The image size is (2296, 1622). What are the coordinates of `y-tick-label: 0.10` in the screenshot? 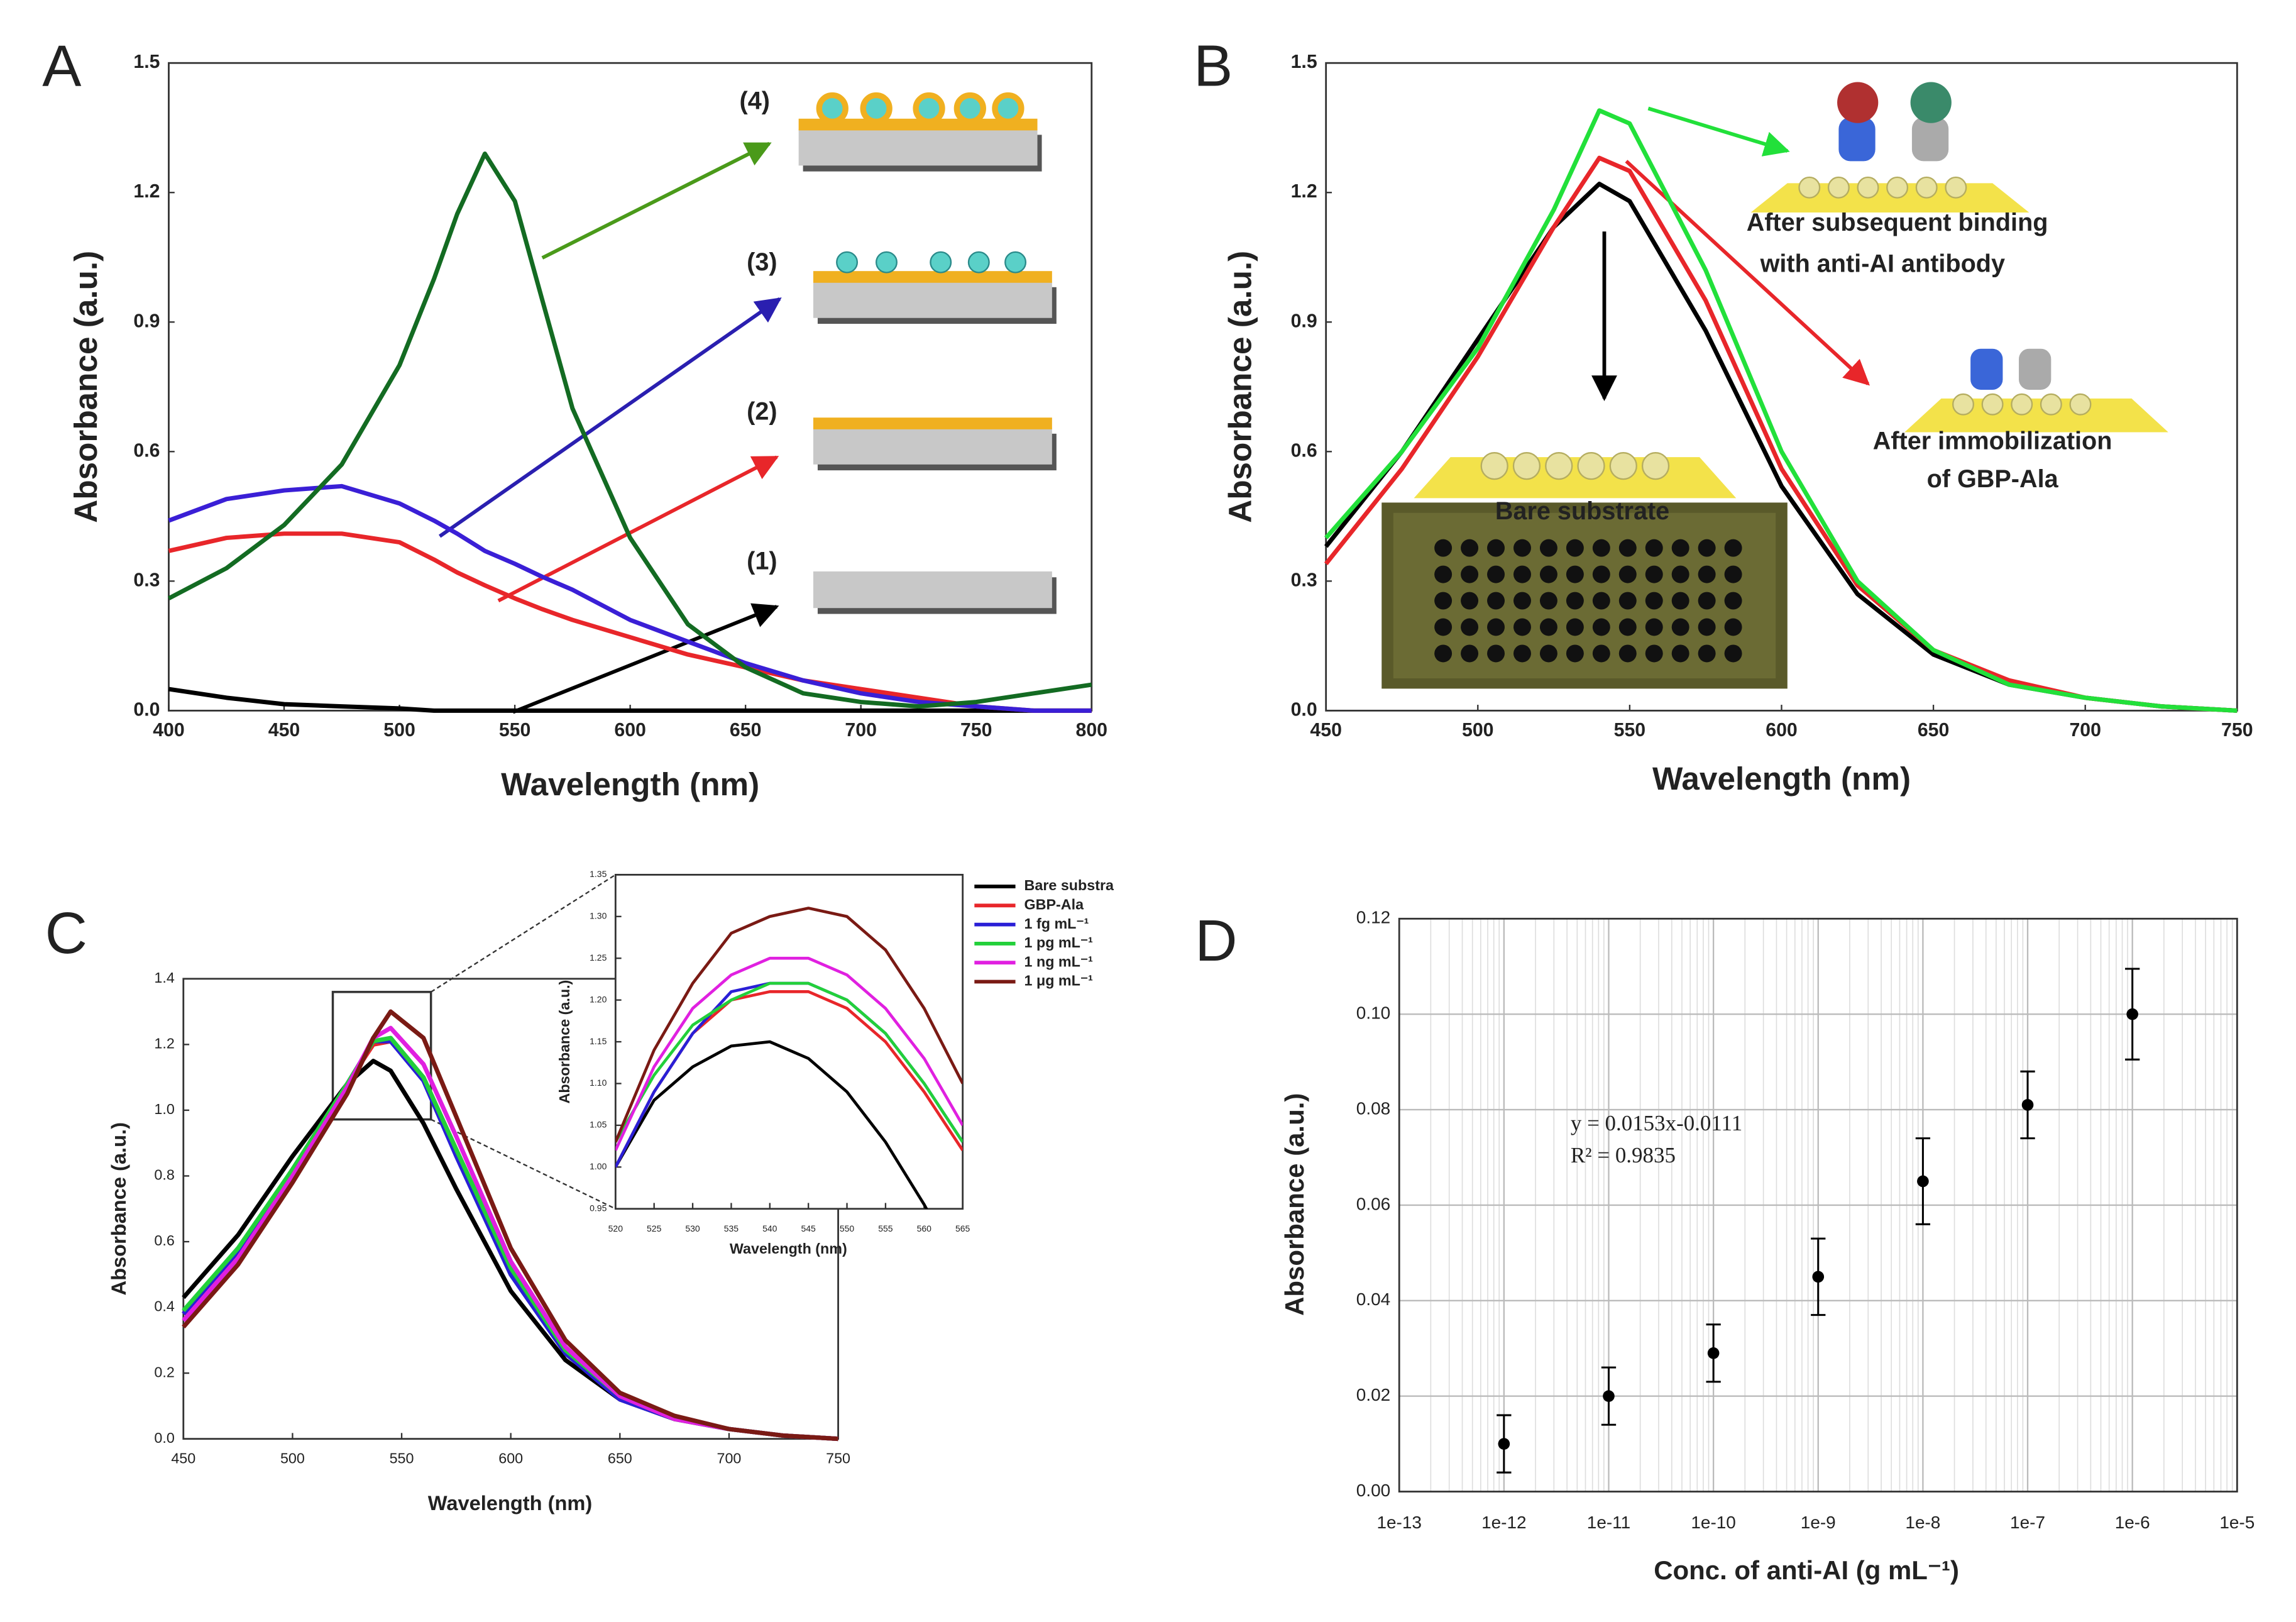 It's located at (1373, 1013).